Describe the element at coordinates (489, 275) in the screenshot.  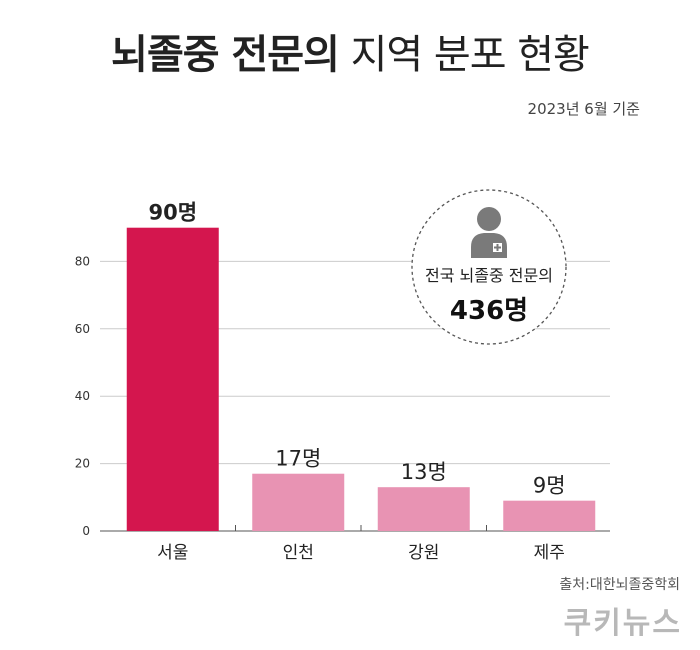
I see `badge-label: 전국 뇌졸중 전문의` at that location.